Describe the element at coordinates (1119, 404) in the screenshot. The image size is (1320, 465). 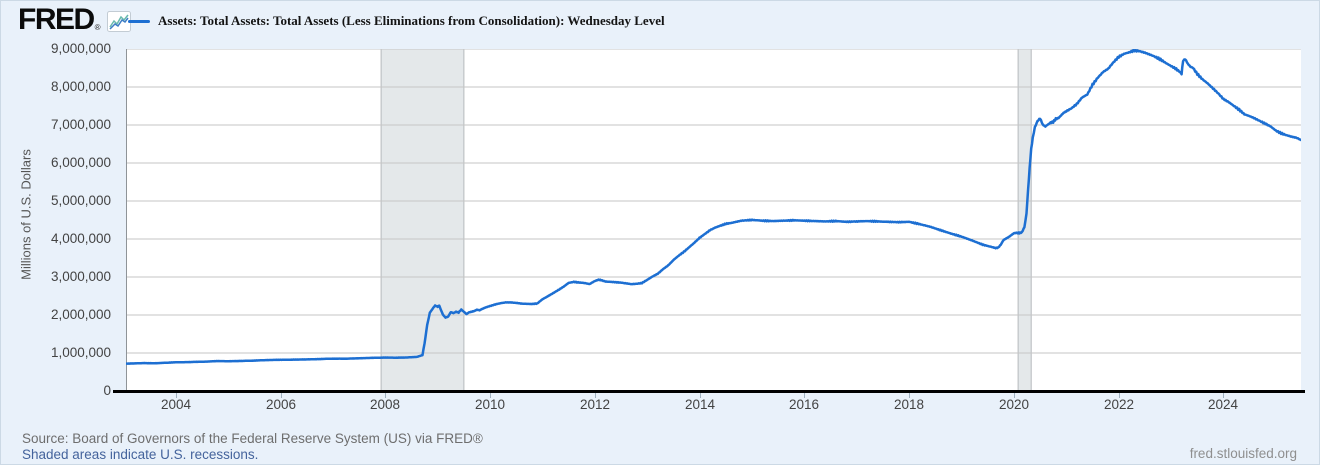
I see `x-tick-label: 2022` at that location.